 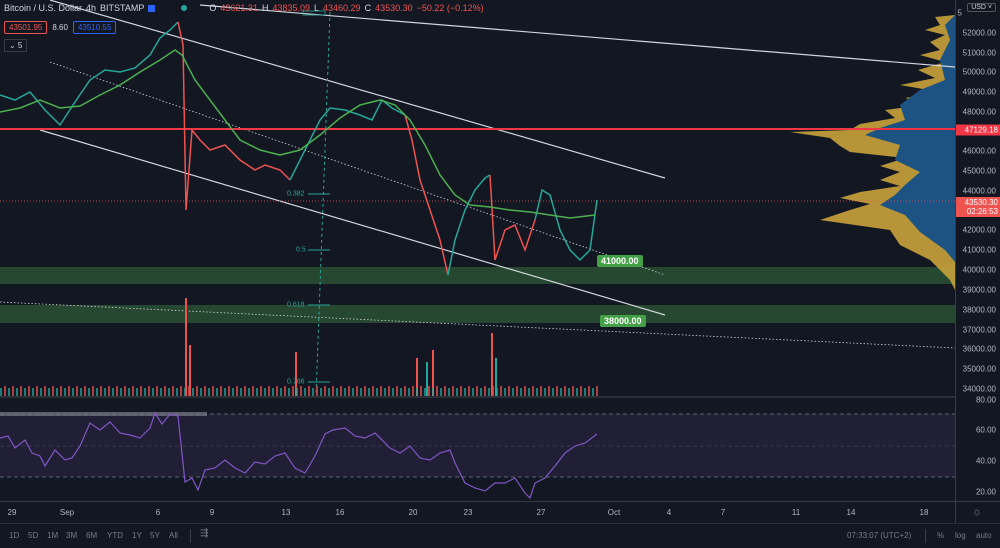 What do you see at coordinates (204, 533) in the screenshot?
I see `goto-date-icon: ⇶` at bounding box center [204, 533].